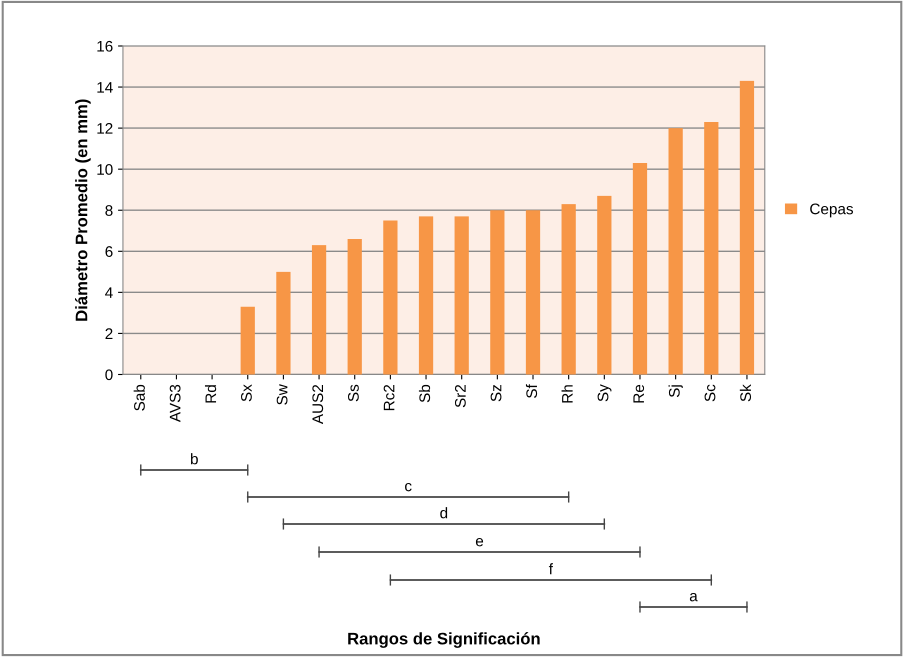 The width and height of the screenshot is (904, 657). What do you see at coordinates (424, 393) in the screenshot?
I see `x-tick-label: Sb` at bounding box center [424, 393].